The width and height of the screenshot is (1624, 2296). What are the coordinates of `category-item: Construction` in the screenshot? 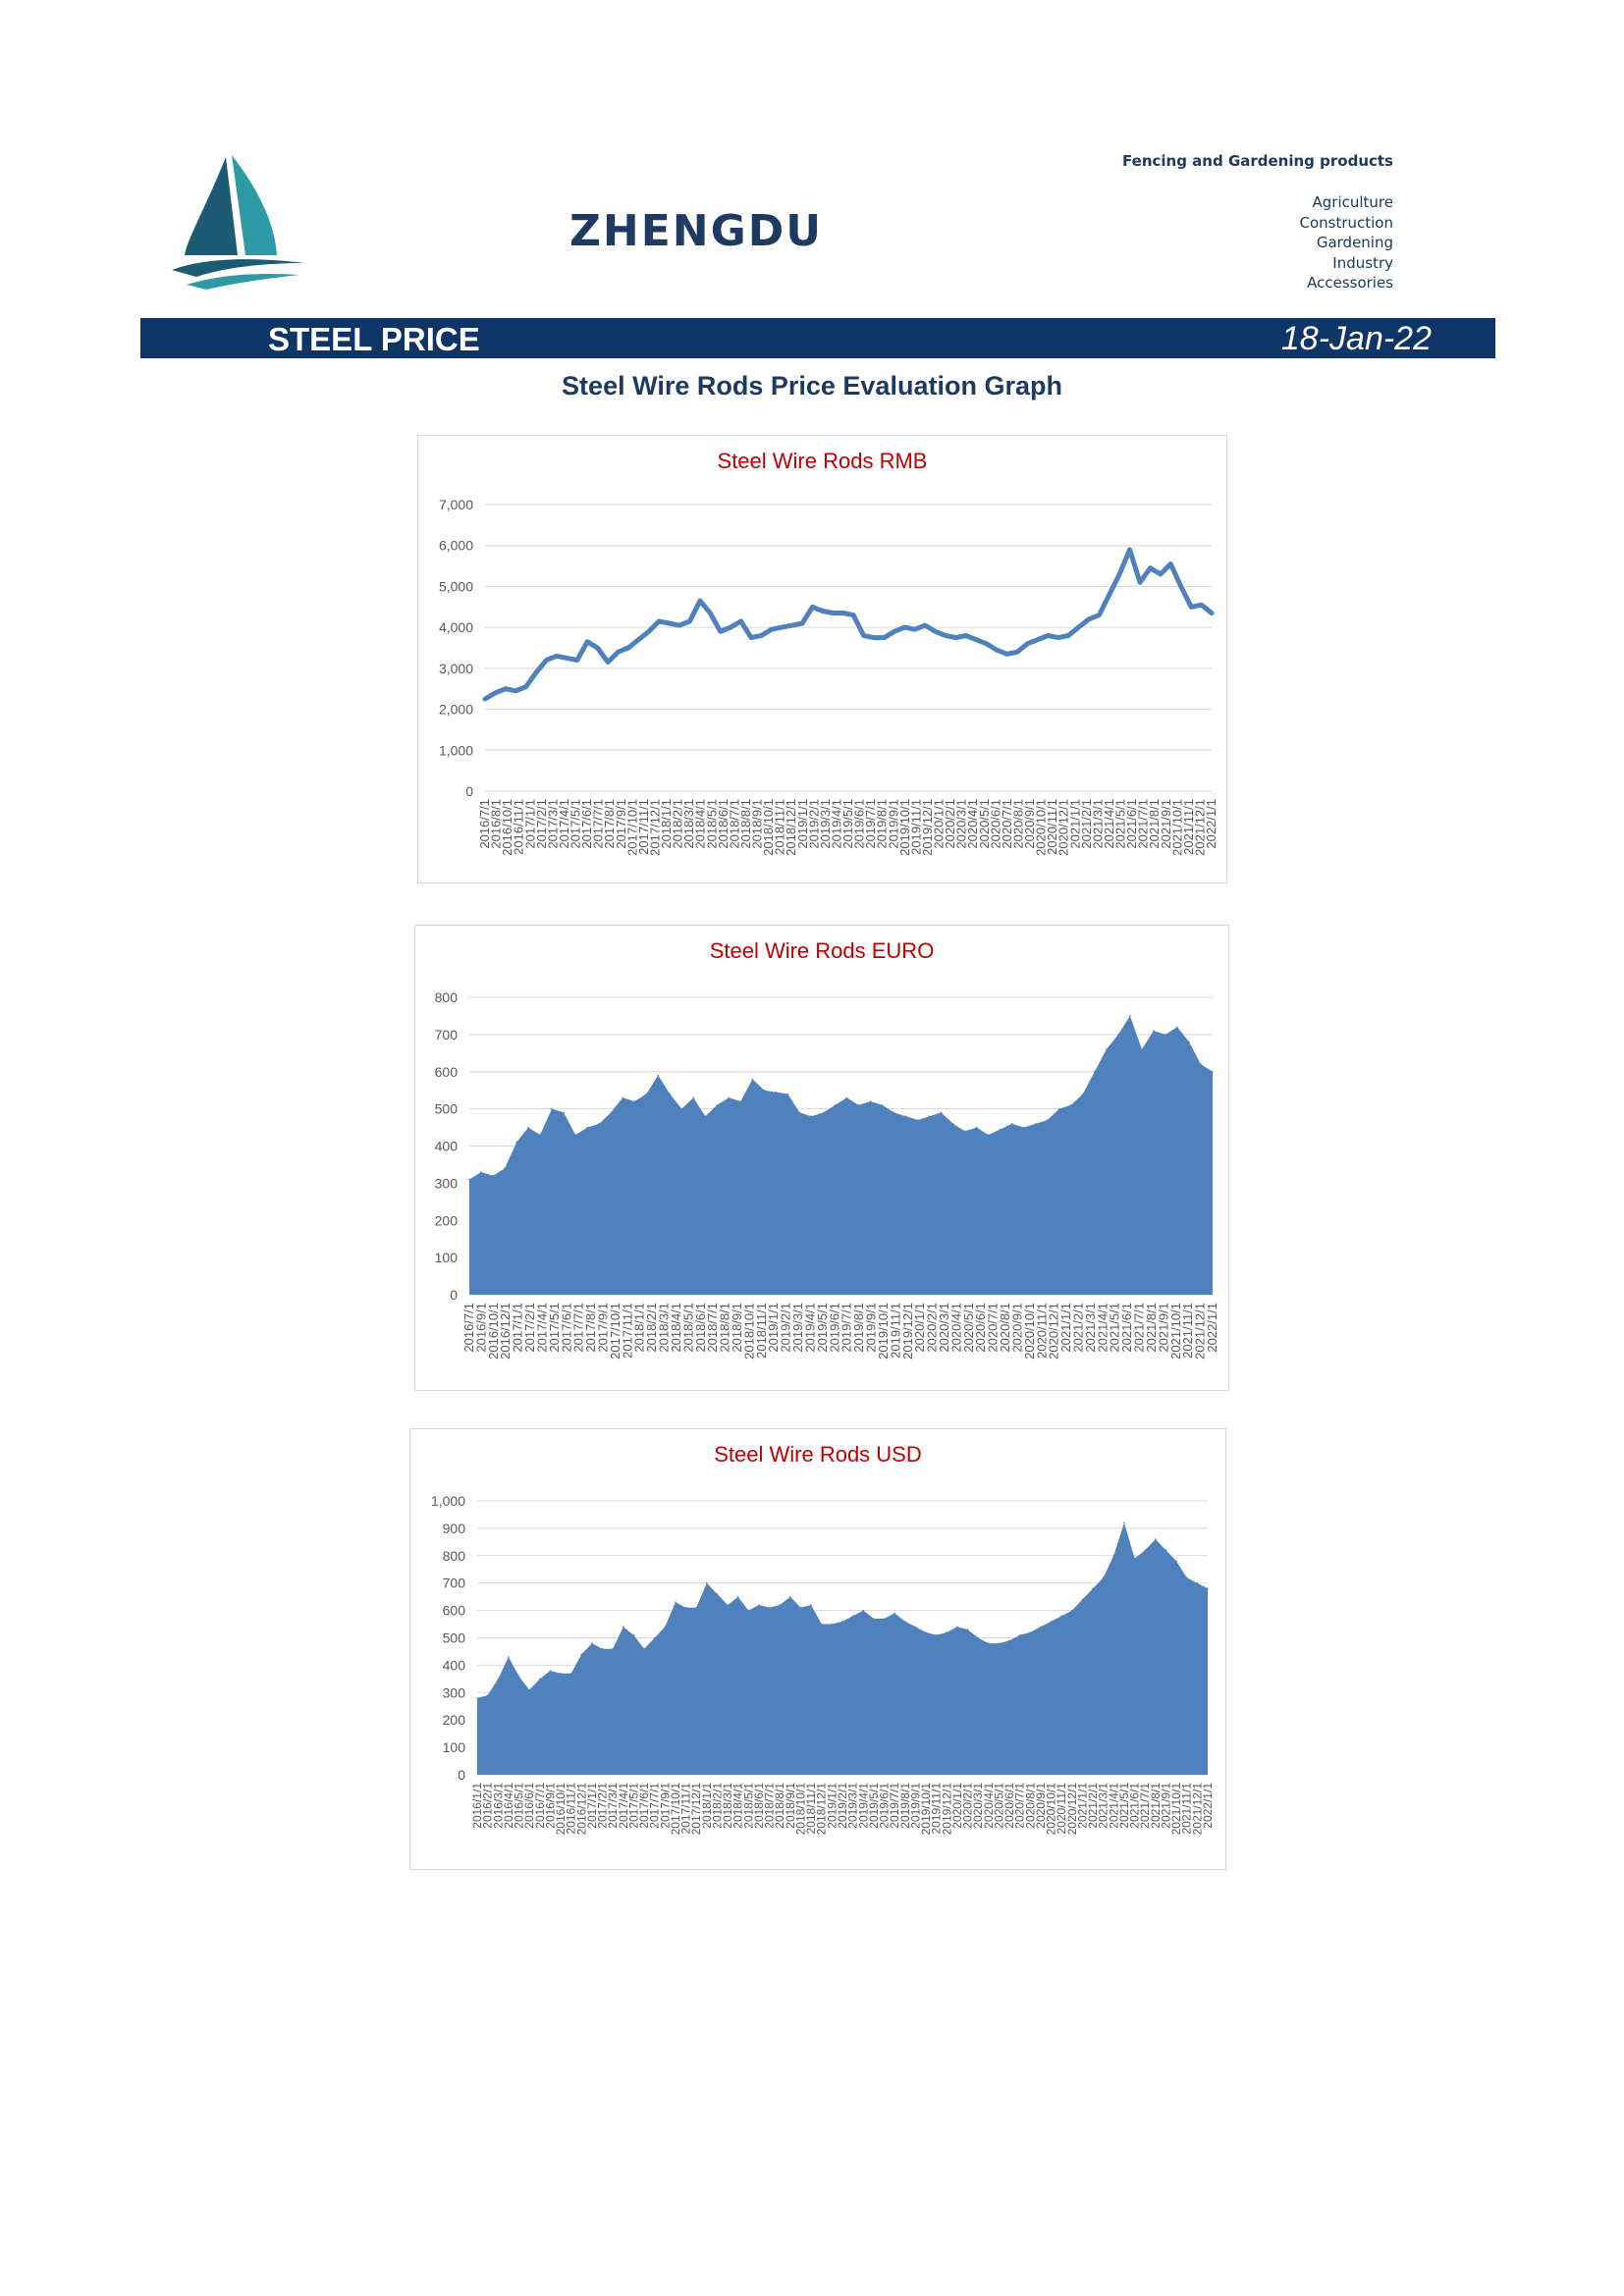 It's located at (1346, 222).